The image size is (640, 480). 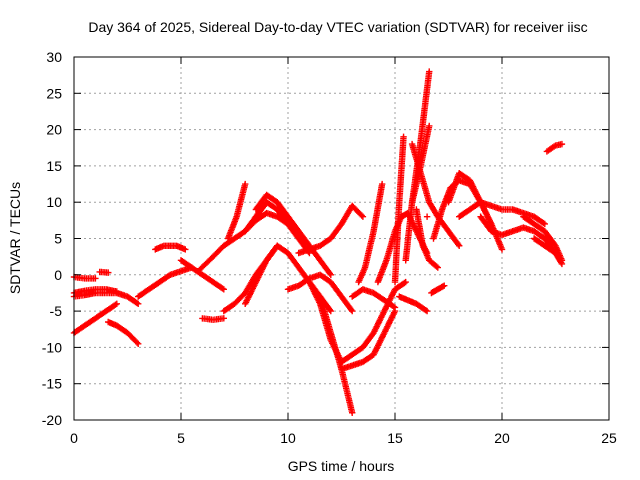 What do you see at coordinates (56, 311) in the screenshot?
I see `y-tick-label: -5` at bounding box center [56, 311].